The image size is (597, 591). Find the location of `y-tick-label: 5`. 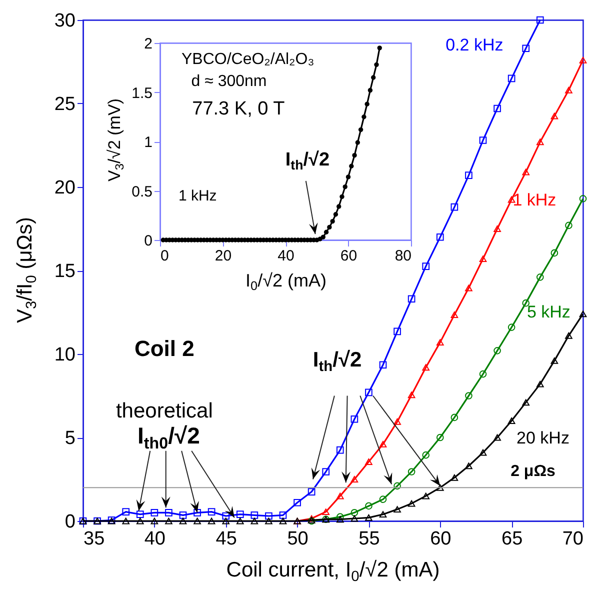

y-tick-label: 5 is located at coordinates (70, 438).